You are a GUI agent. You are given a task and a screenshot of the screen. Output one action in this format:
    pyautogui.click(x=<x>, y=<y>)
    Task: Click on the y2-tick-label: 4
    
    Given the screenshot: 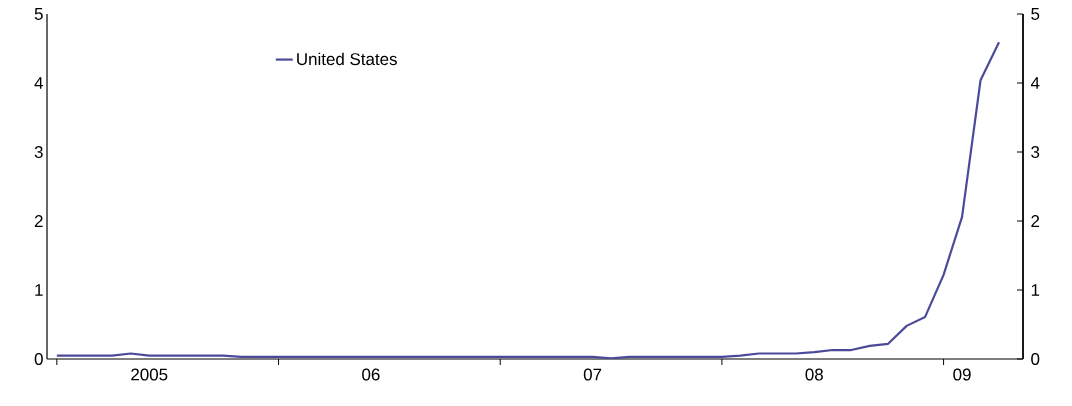 What is the action you would take?
    pyautogui.click(x=1035, y=83)
    